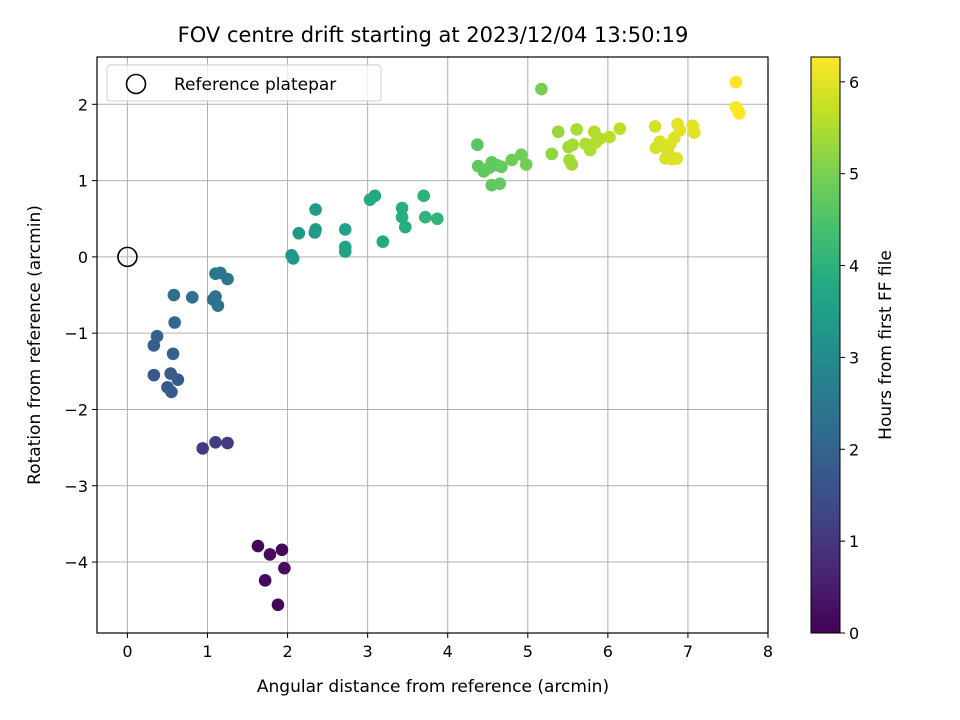  I want to click on legend-reference-marker, so click(136, 84).